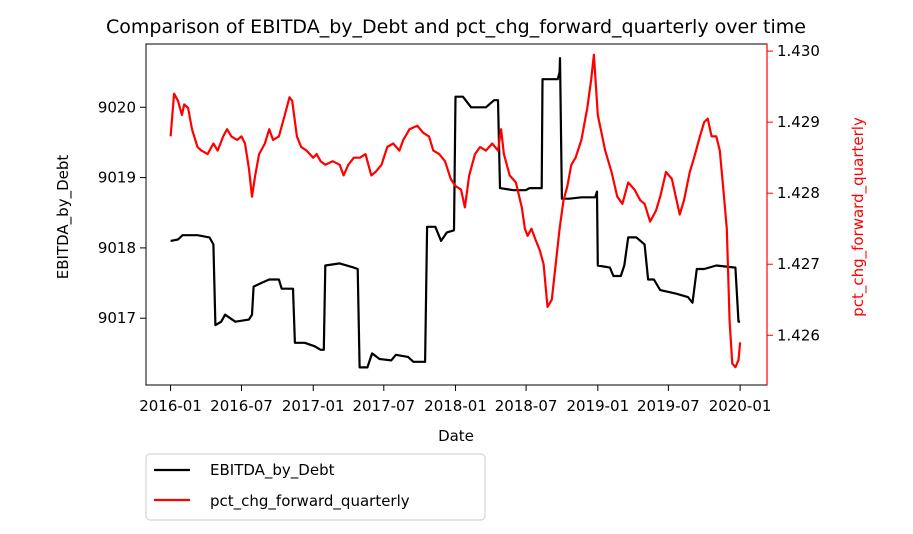 The image size is (913, 534). Describe the element at coordinates (122, 212) in the screenshot. I see `y-axis-left: 9017 9018 9019 9020` at that location.